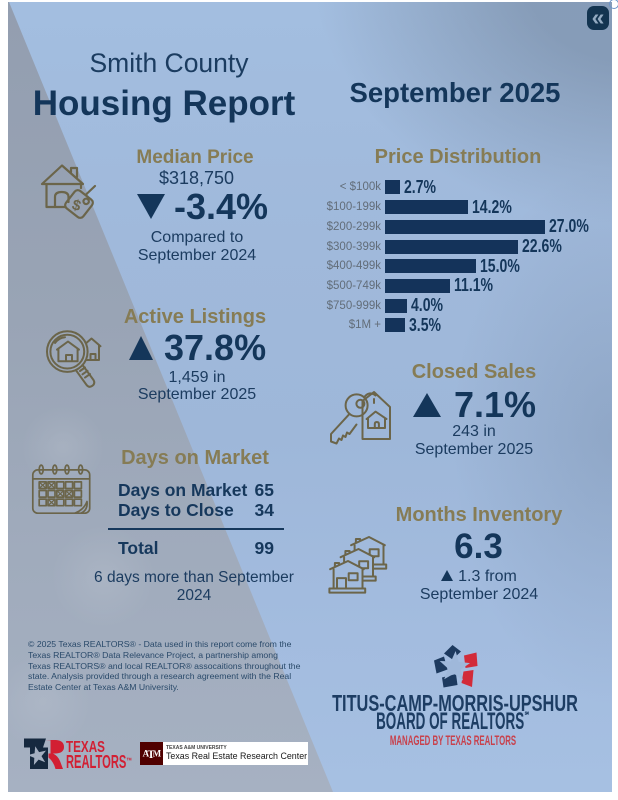  What do you see at coordinates (157, 754) in the screenshot?
I see `svg-text: M` at bounding box center [157, 754].